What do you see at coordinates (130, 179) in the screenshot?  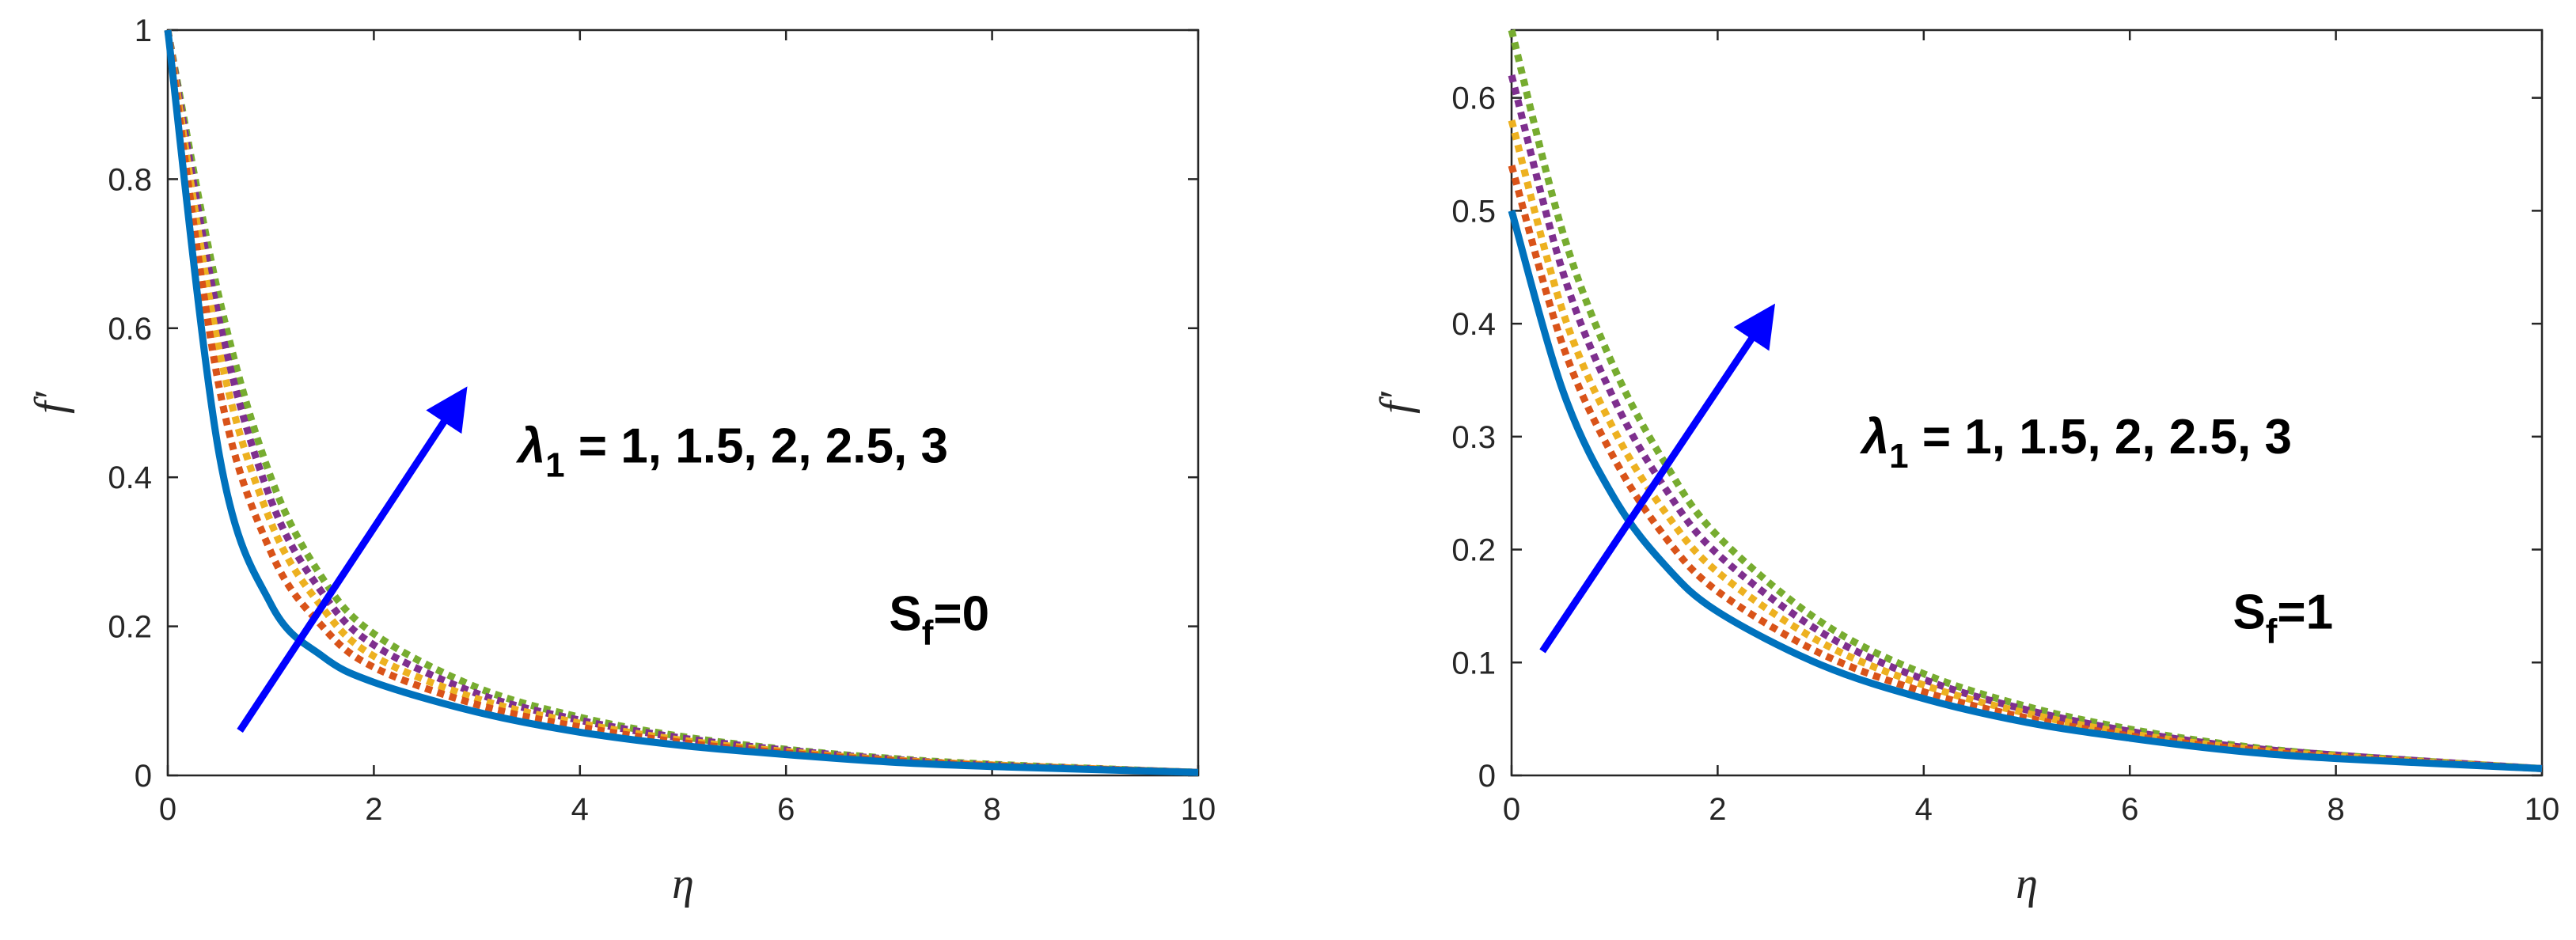 I see `y-tick-label: 0.8` at bounding box center [130, 179].